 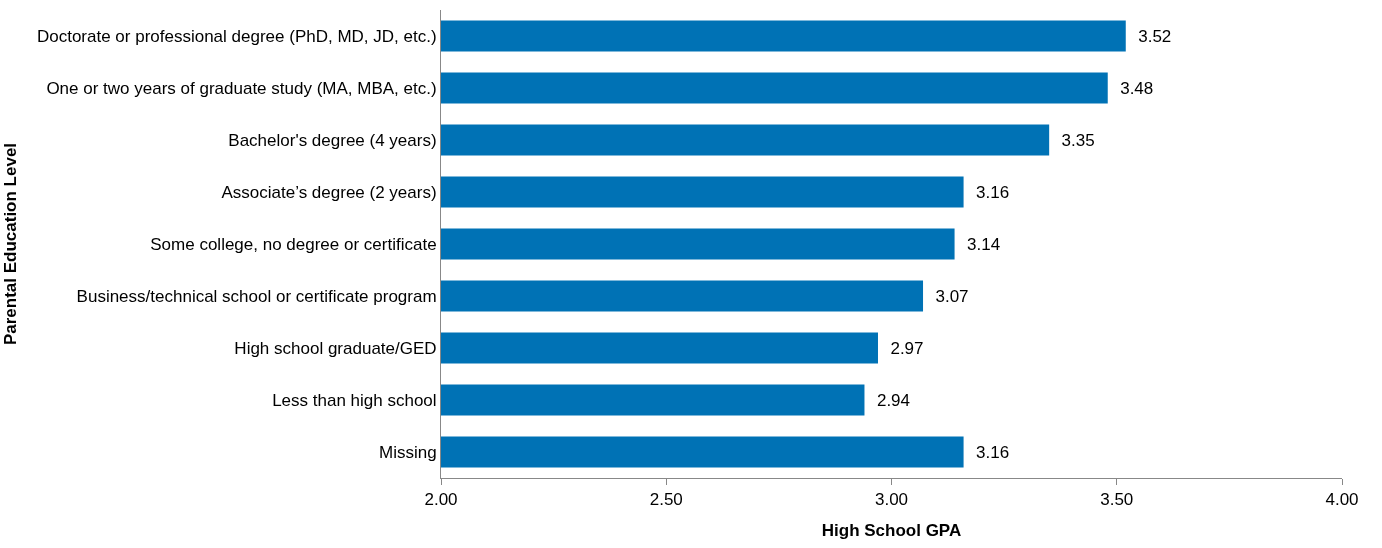 What do you see at coordinates (1073, 140) in the screenshot?
I see `data-label: 3.35` at bounding box center [1073, 140].